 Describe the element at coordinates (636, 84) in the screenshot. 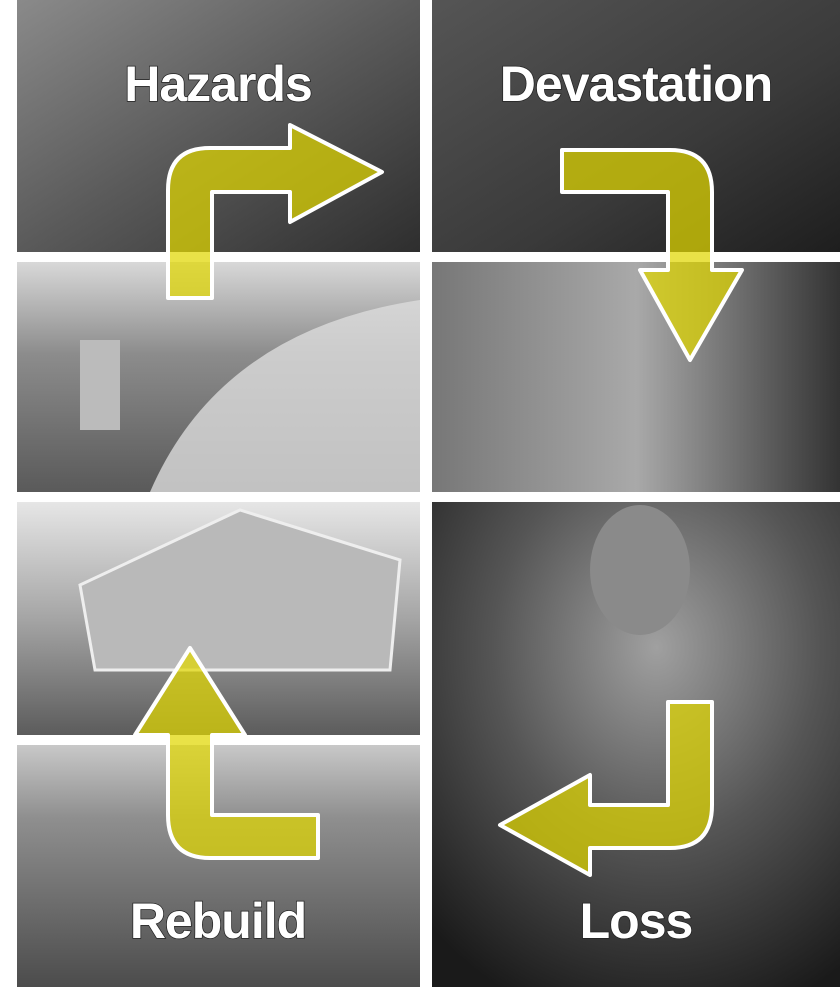

I see `label: Devastation` at that location.